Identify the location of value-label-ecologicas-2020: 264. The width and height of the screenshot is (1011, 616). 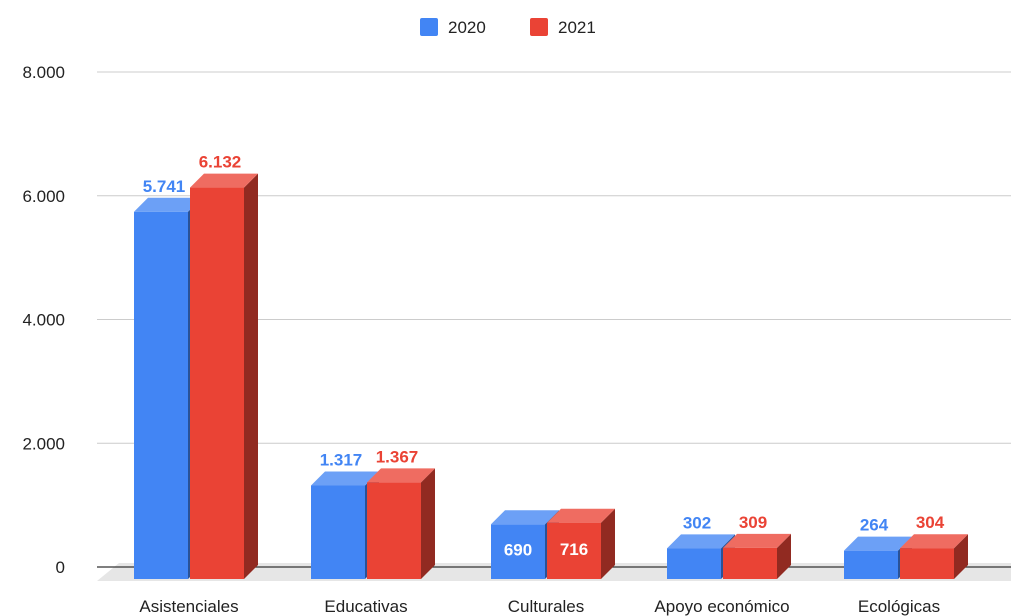
(874, 525).